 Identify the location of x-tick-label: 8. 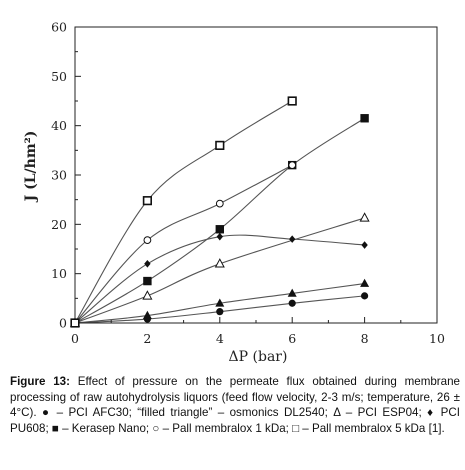
(365, 338).